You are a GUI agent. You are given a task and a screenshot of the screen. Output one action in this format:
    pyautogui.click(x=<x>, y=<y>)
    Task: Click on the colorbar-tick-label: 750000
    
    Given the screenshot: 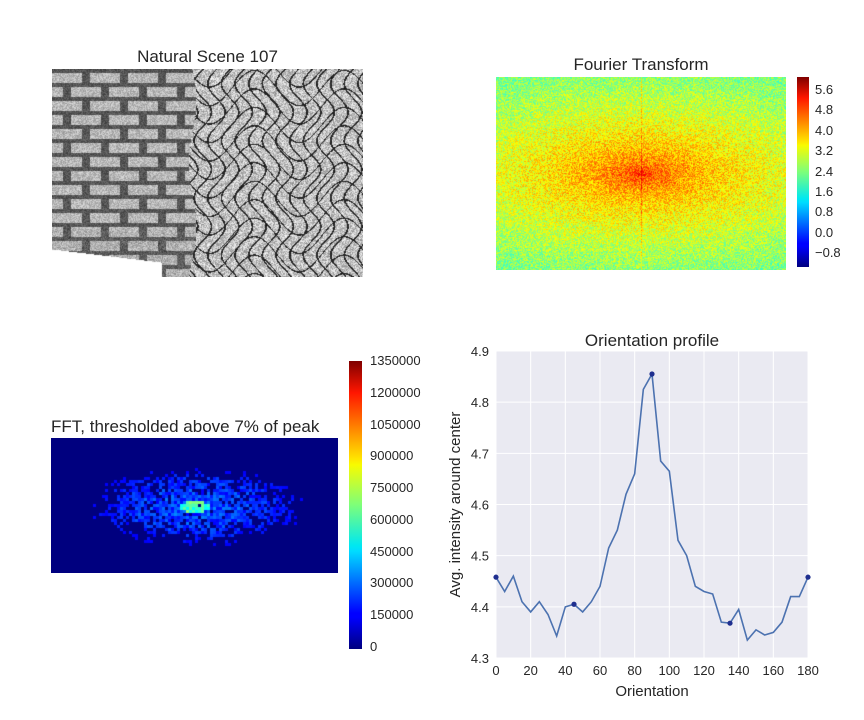 What is the action you would take?
    pyautogui.click(x=392, y=488)
    